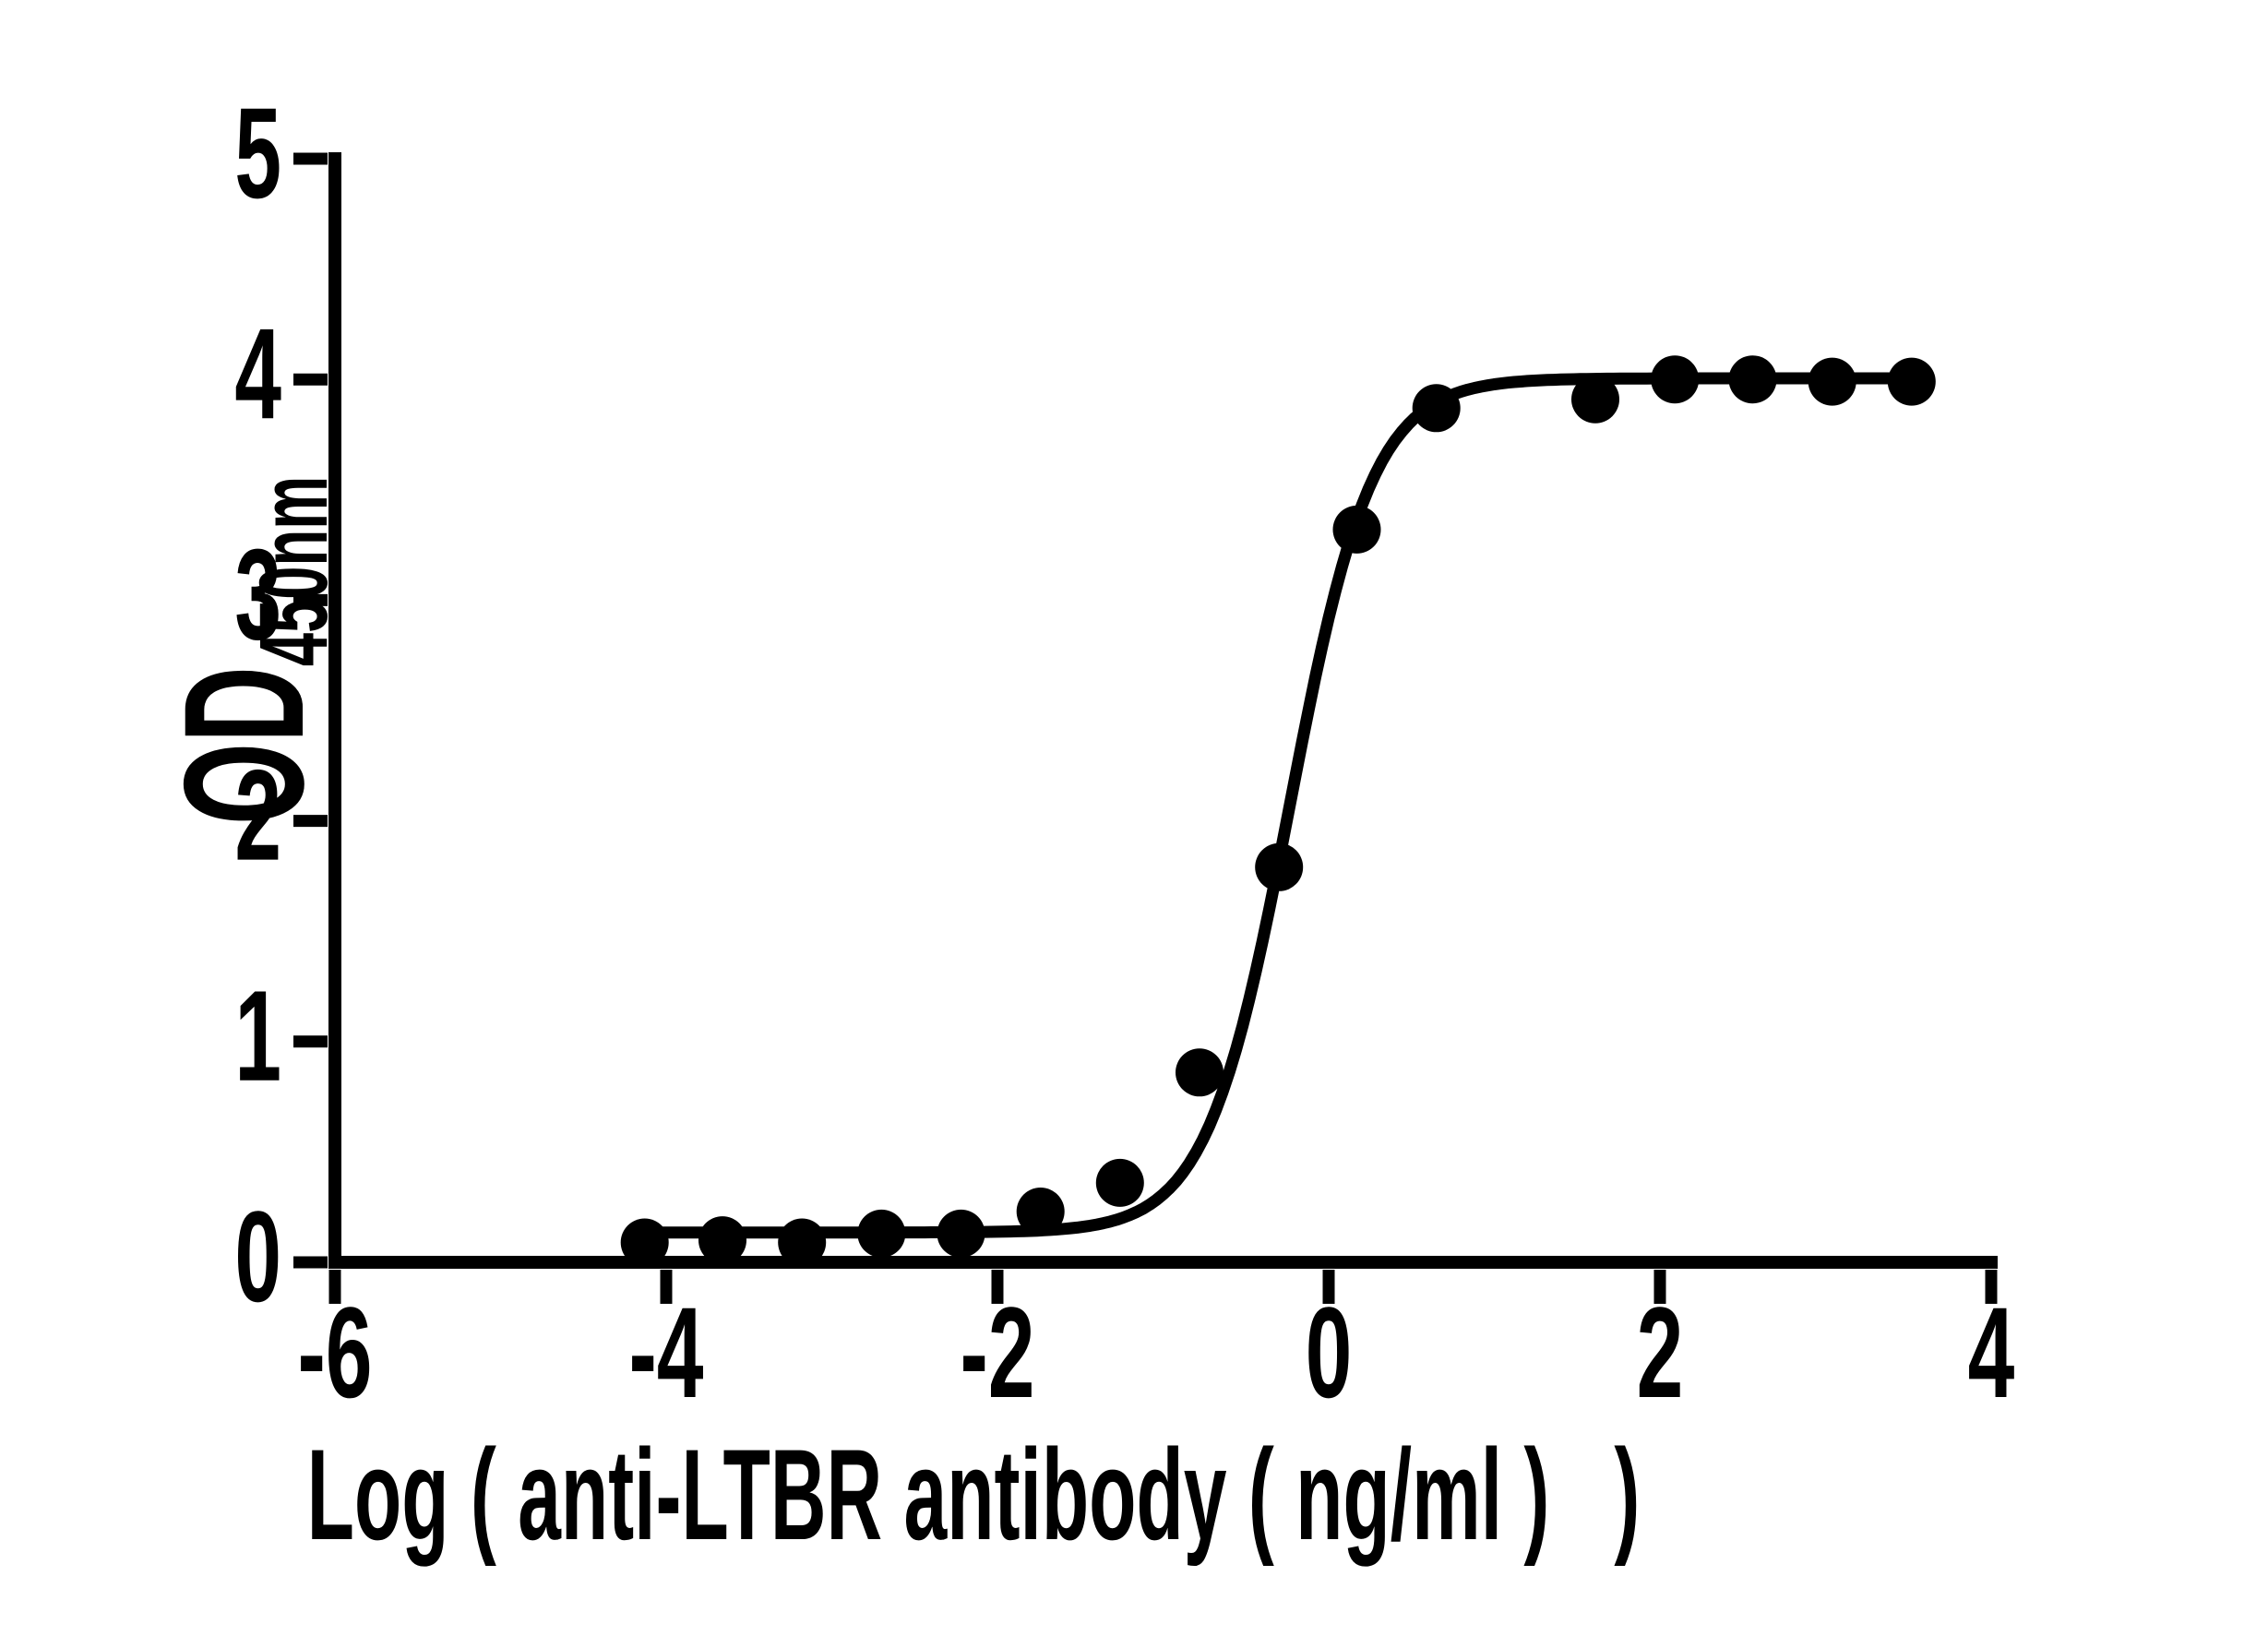 The height and width of the screenshot is (1636, 2268). I want to click on x-tick-label-text: -4, so click(666, 1353).